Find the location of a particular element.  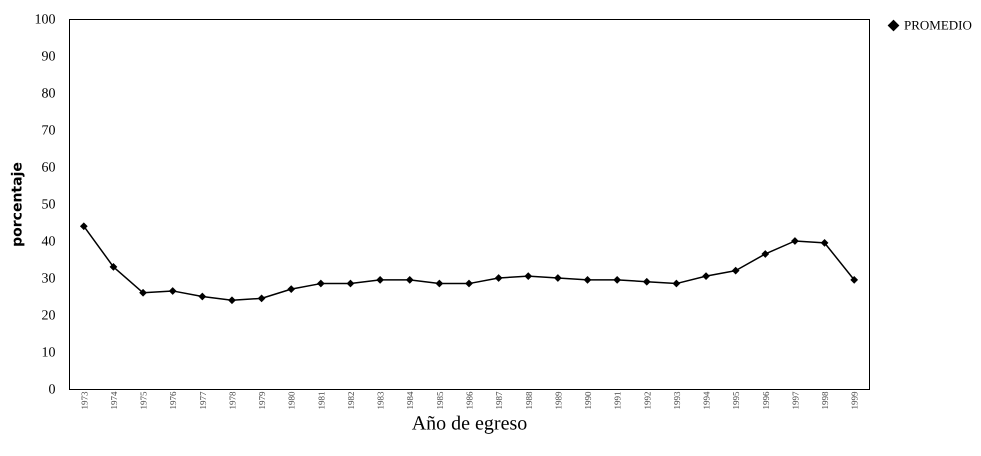

x-tick-label: 1998 is located at coordinates (825, 400).